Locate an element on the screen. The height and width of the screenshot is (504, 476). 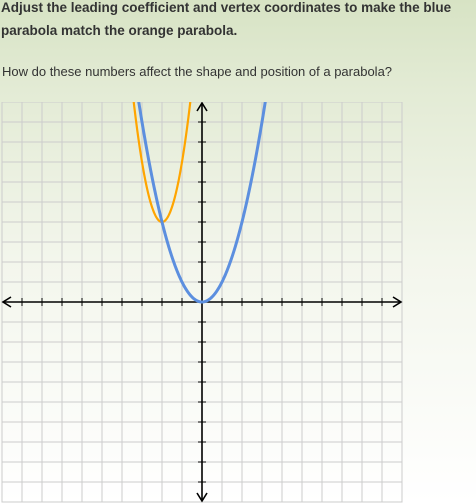
y-axis-top-arrow is located at coordinates (202, 107).